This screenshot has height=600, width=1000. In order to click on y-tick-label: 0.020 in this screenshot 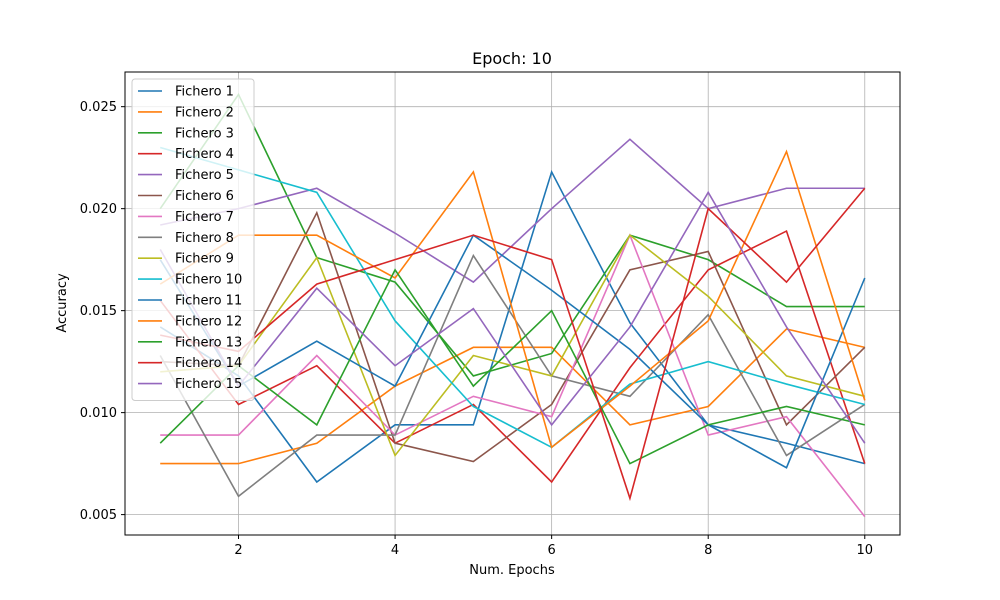, I will do `click(98, 209)`.